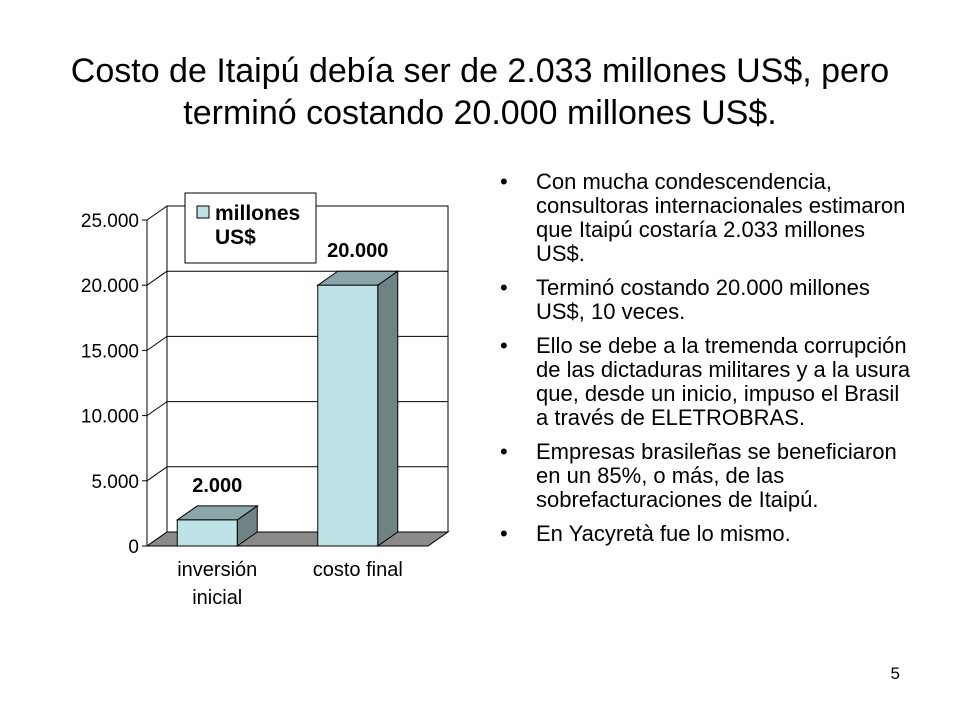 This screenshot has width=960, height=720. I want to click on y-tick-label: 10.000, so click(110, 417).